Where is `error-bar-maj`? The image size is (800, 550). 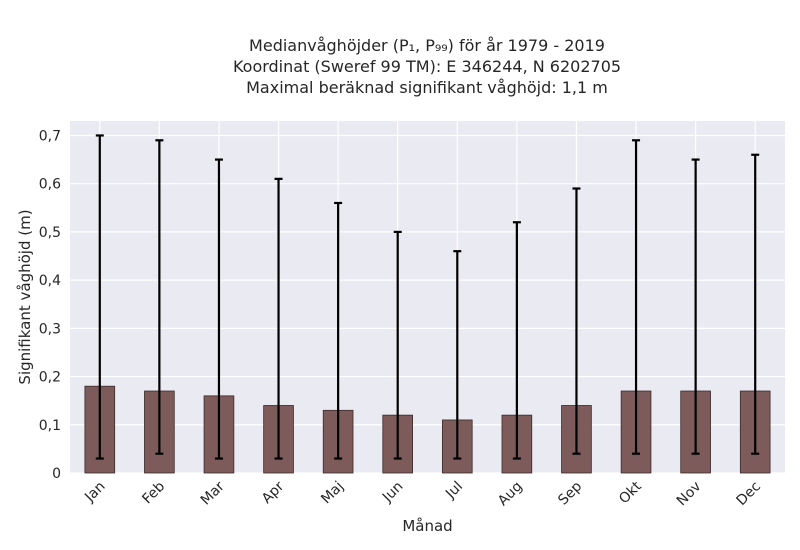
error-bar-maj is located at coordinates (338, 330).